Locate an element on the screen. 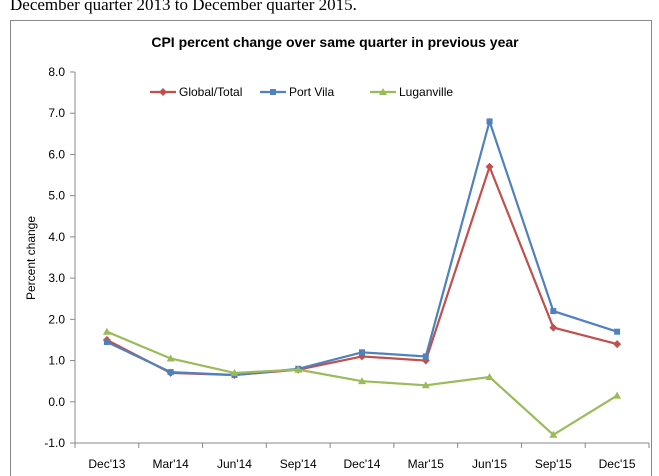 Image resolution: width=659 pixels, height=476 pixels. y-axis-label: Percent change is located at coordinates (31, 258).